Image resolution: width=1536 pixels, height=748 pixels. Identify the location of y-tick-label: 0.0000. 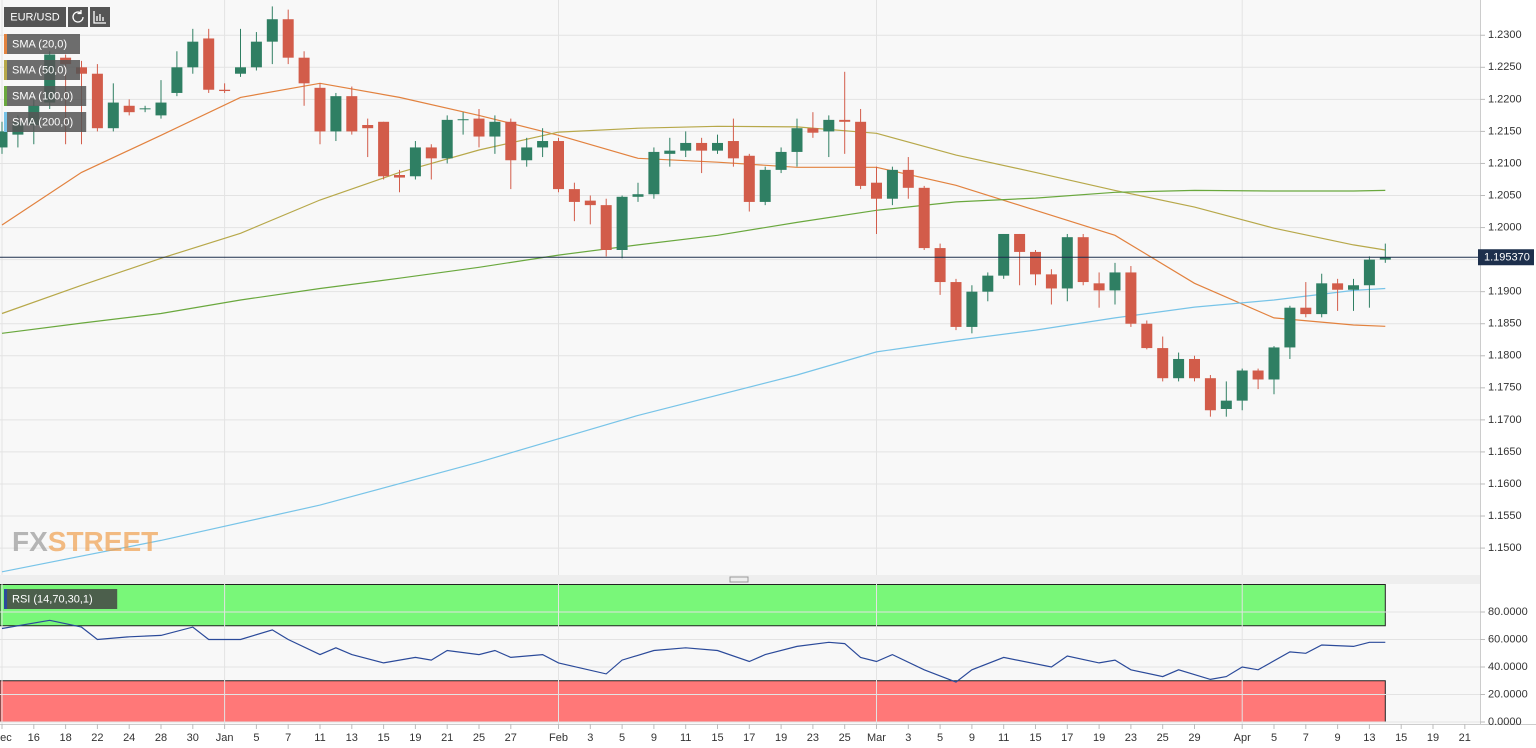
(1505, 722).